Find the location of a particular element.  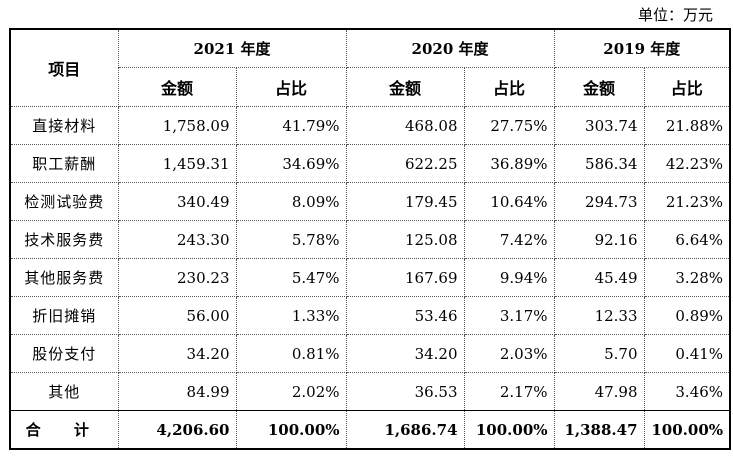

table-row: 其他服务费 230.23 5.47% 167.69 9.94% 45.49 3.28% is located at coordinates (370, 277).